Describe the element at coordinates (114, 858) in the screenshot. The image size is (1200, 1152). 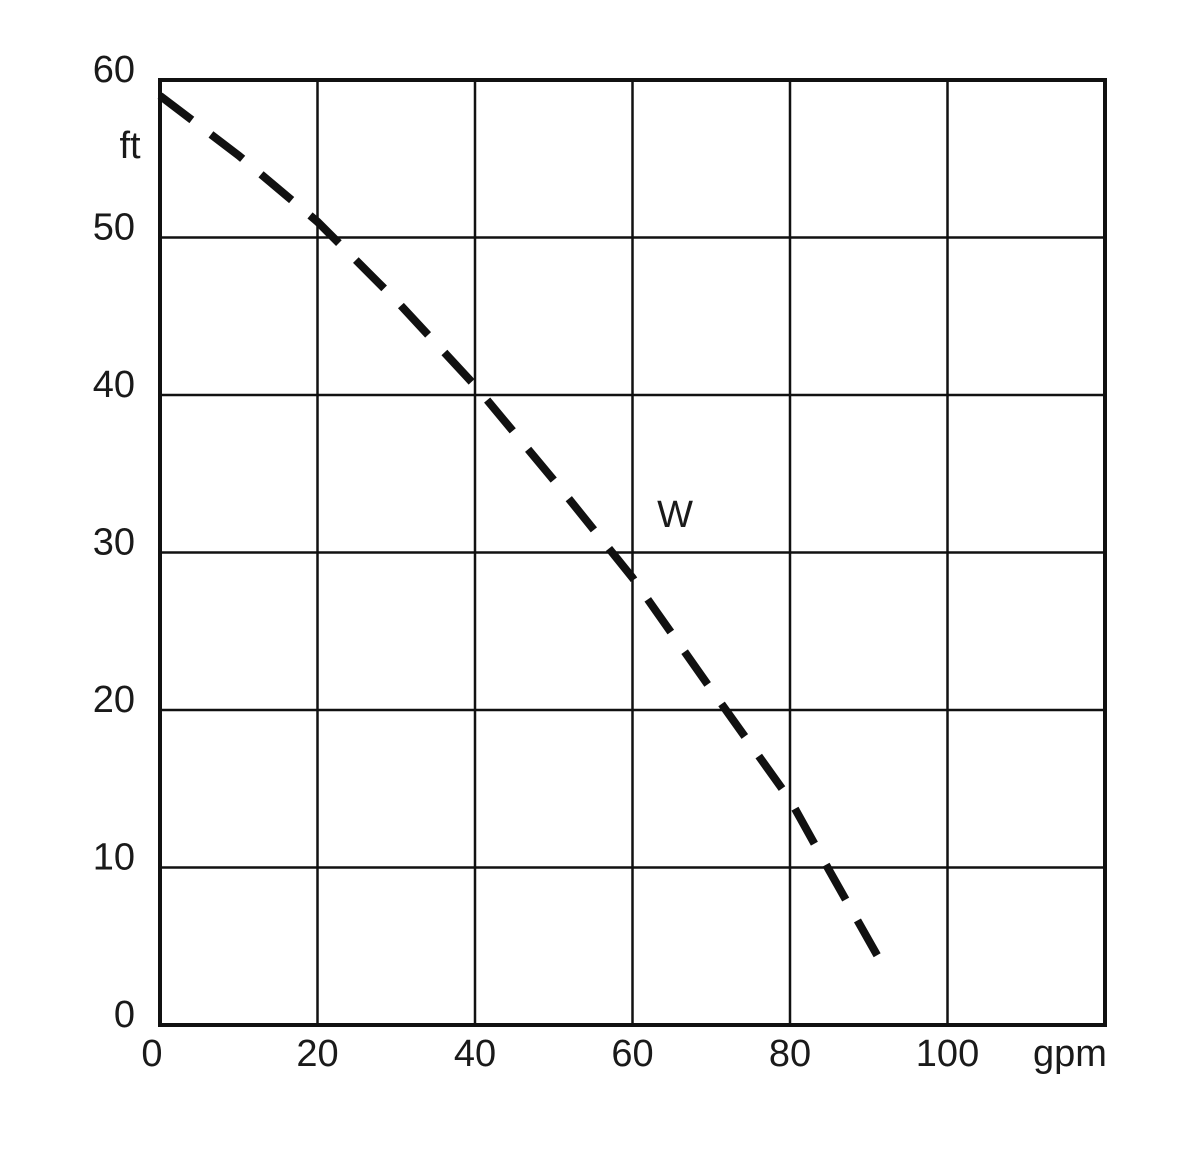
I see `y-tick-label: 10` at that location.